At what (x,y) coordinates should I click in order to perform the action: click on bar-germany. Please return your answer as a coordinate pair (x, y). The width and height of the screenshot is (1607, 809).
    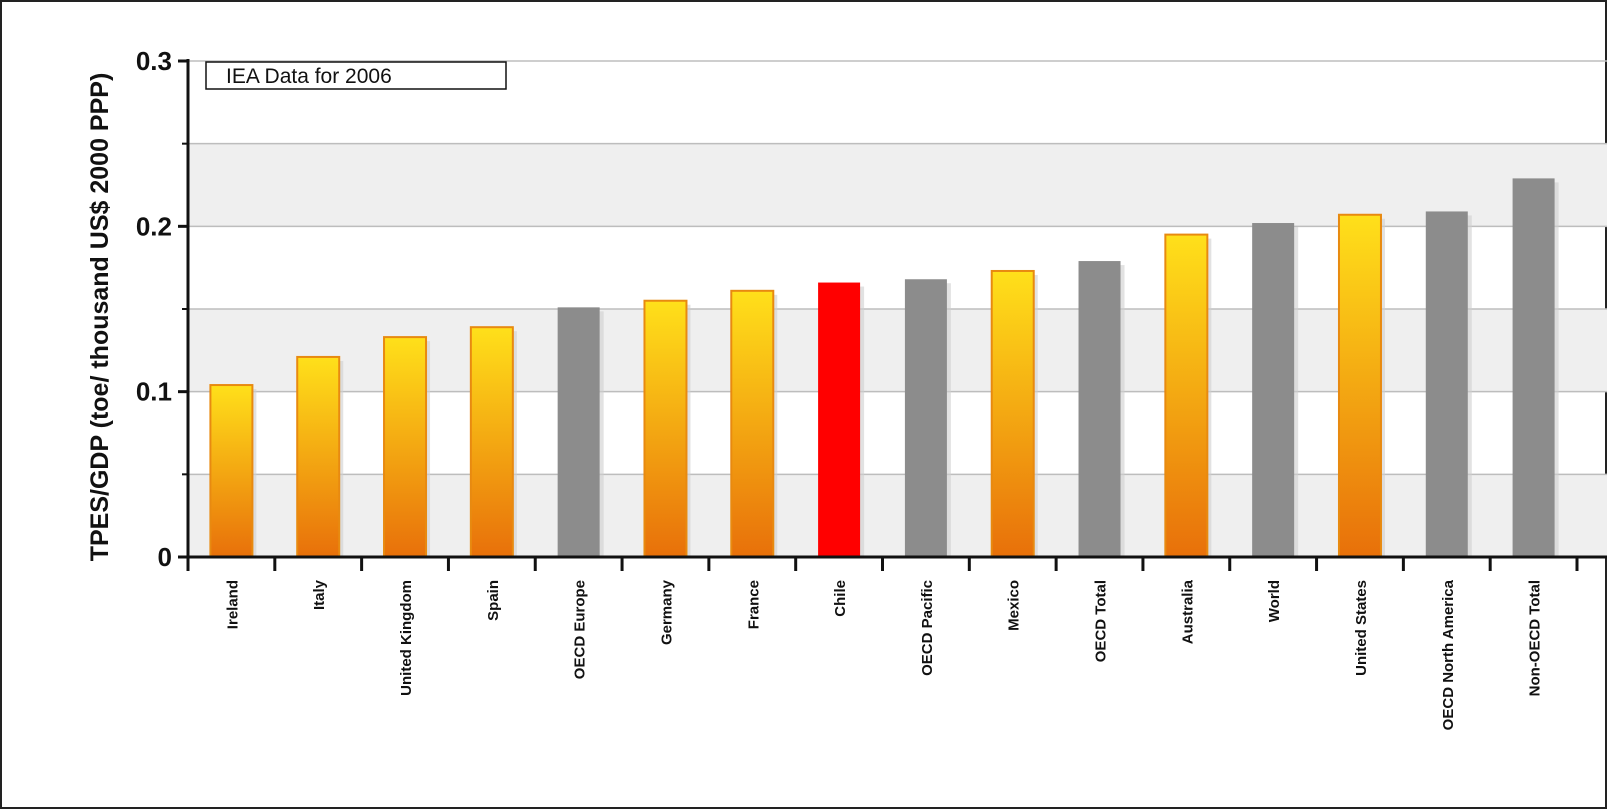
    Looking at the image, I should click on (665, 428).